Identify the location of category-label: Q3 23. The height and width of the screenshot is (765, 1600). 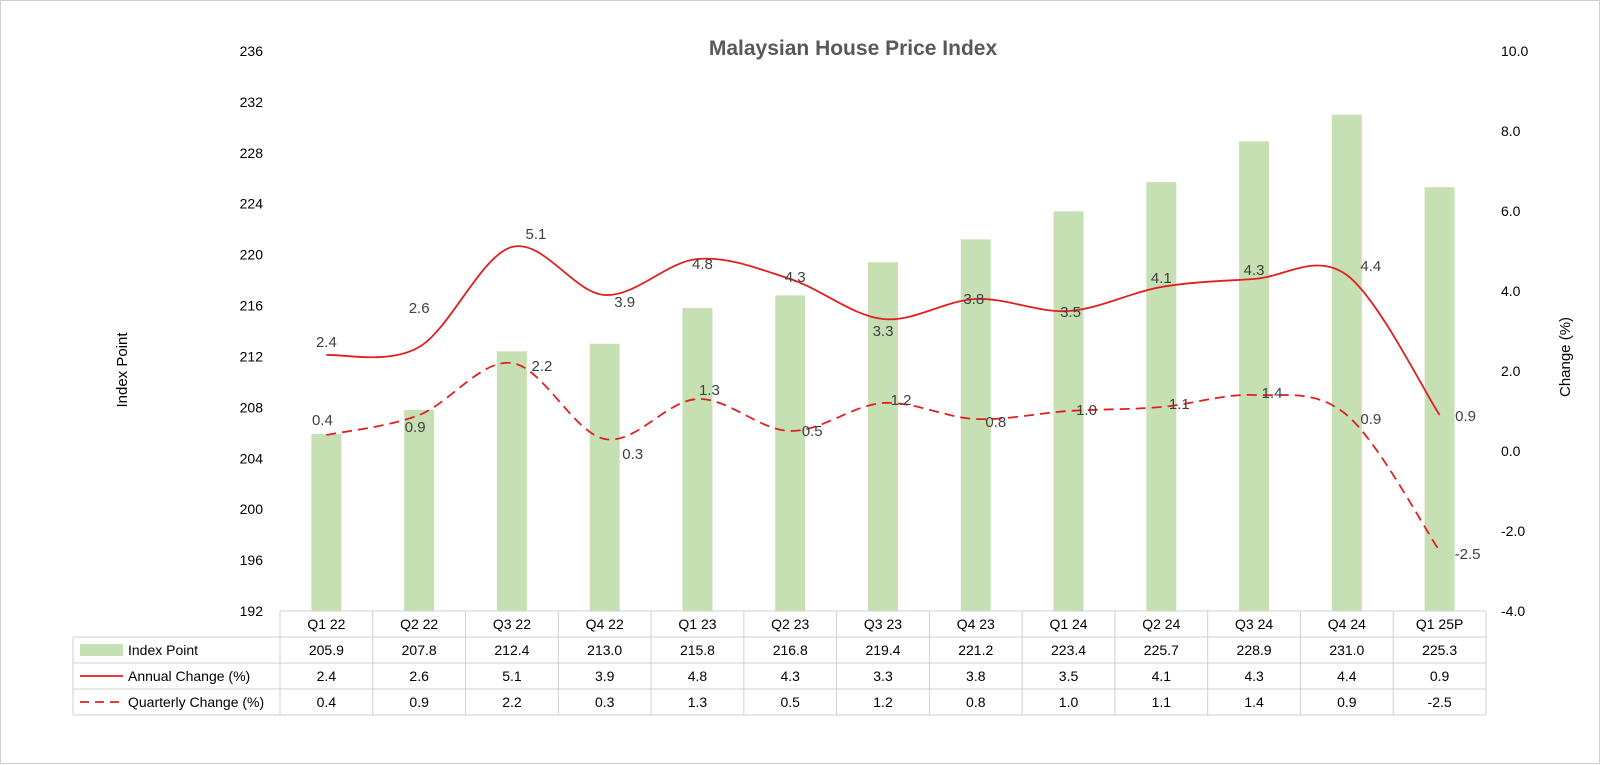
(883, 624).